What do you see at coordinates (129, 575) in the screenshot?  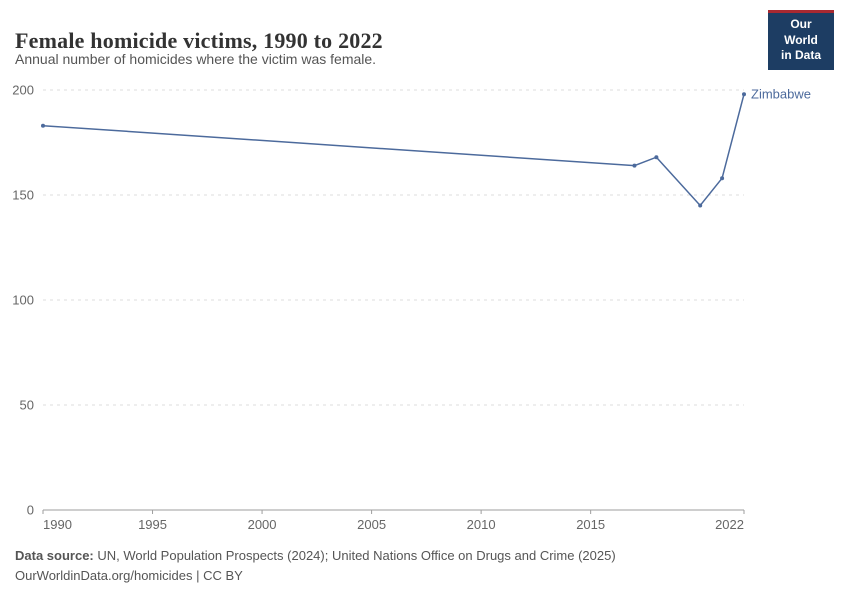 I see `footer-link-line: OurWorldinData.org/homicides | CC BY` at bounding box center [129, 575].